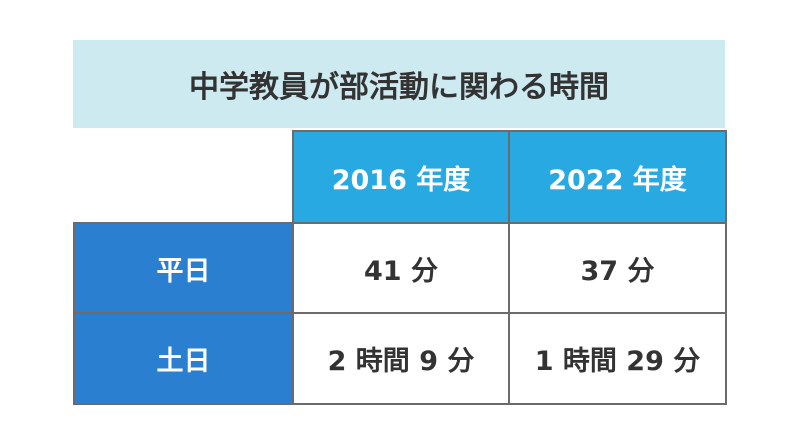  I want to click on column-header: 2022 年度, so click(617, 177).